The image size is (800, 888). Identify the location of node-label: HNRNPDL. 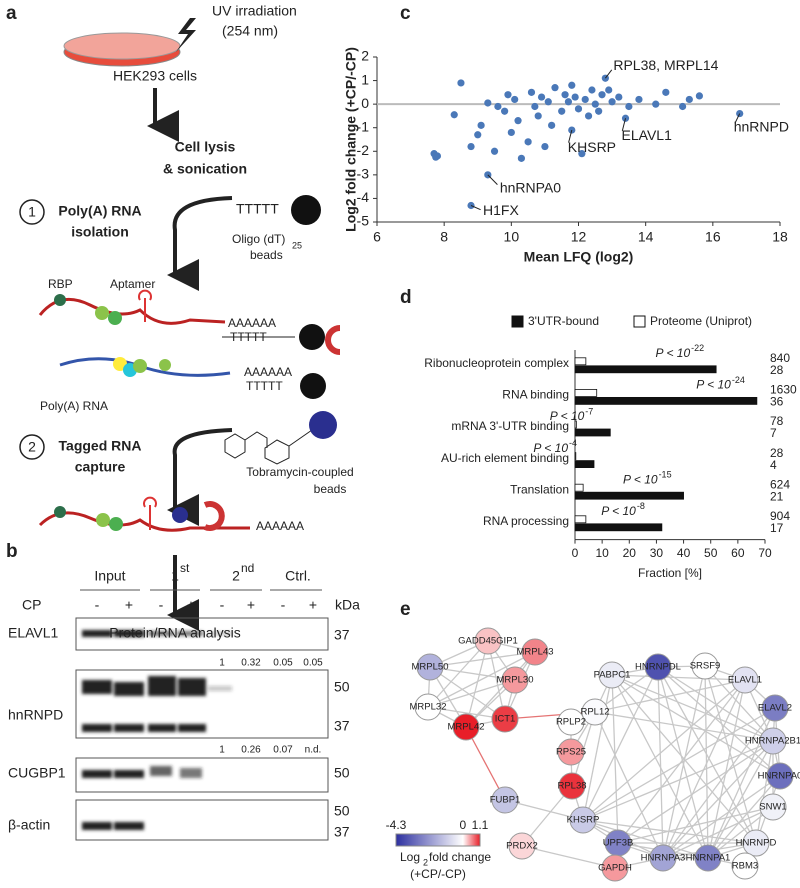
(658, 667).